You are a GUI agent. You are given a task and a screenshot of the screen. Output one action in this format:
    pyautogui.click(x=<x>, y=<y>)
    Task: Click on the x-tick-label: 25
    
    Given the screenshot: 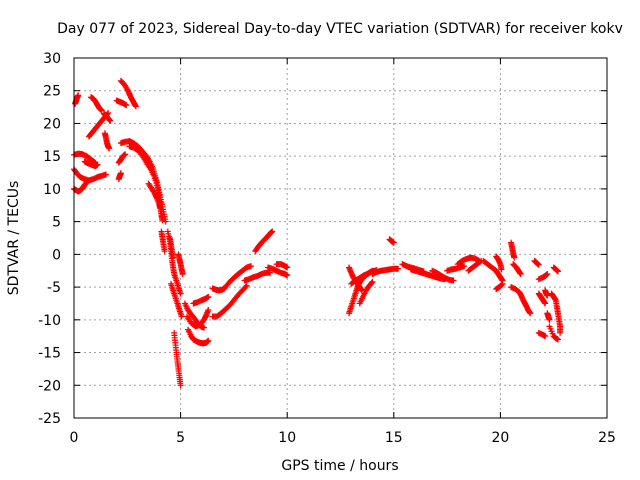 What is the action you would take?
    pyautogui.click(x=607, y=438)
    